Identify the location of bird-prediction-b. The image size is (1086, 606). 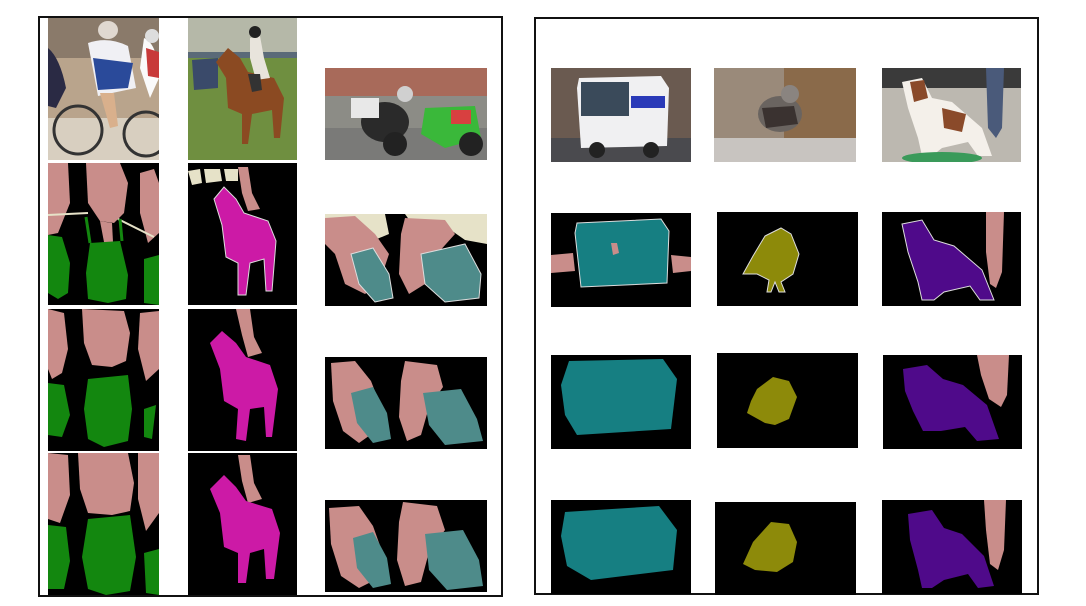
(785, 548).